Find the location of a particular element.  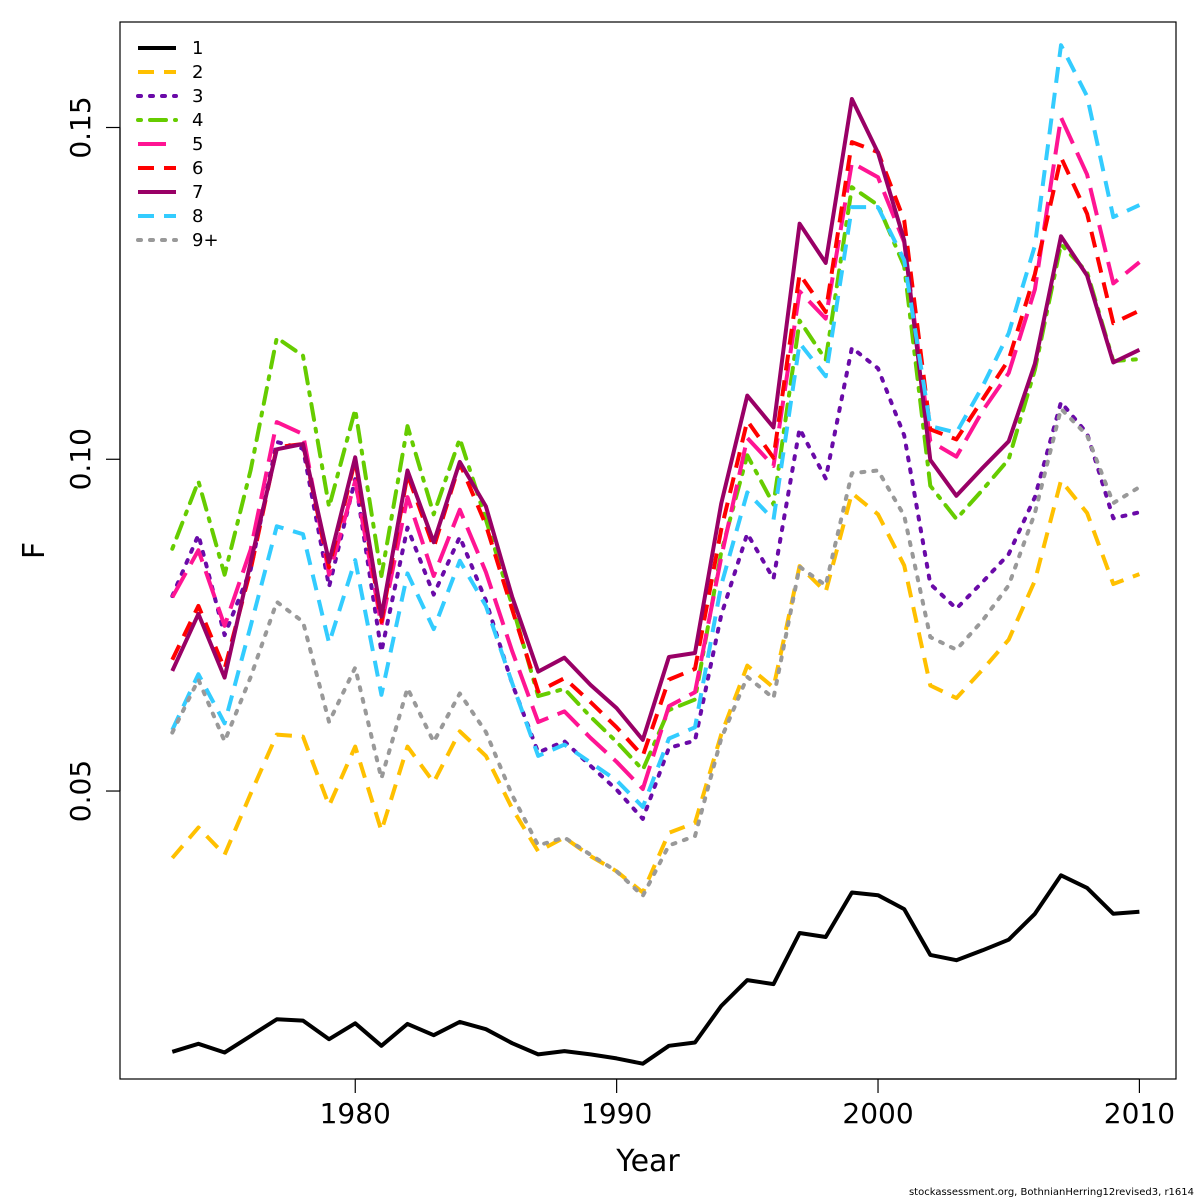

legend-label: 9+ is located at coordinates (205, 240).